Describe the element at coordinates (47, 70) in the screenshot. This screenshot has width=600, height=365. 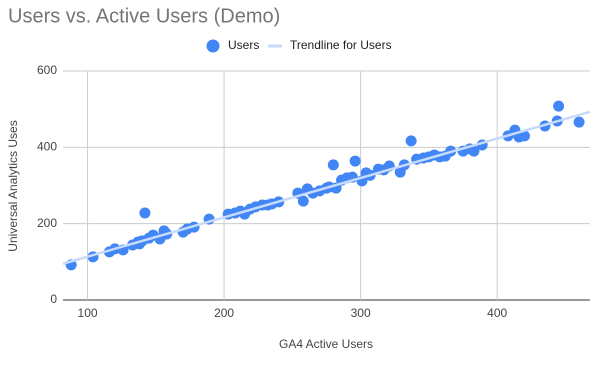
I see `y-tick-label: 600` at that location.